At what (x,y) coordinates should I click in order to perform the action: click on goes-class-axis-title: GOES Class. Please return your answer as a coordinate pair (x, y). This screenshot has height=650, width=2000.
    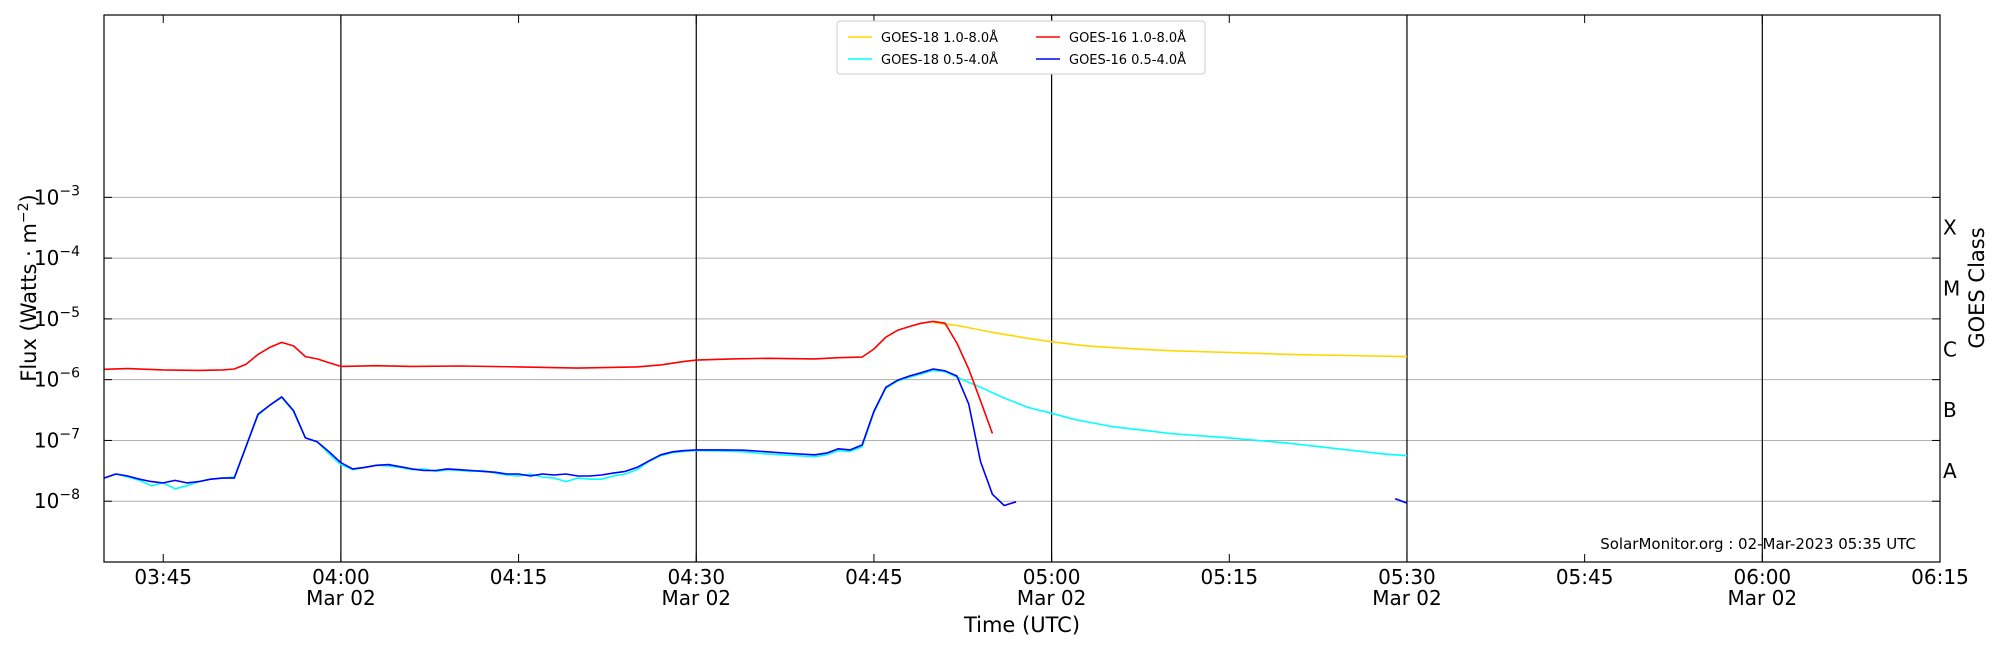
    Looking at the image, I should click on (1977, 287).